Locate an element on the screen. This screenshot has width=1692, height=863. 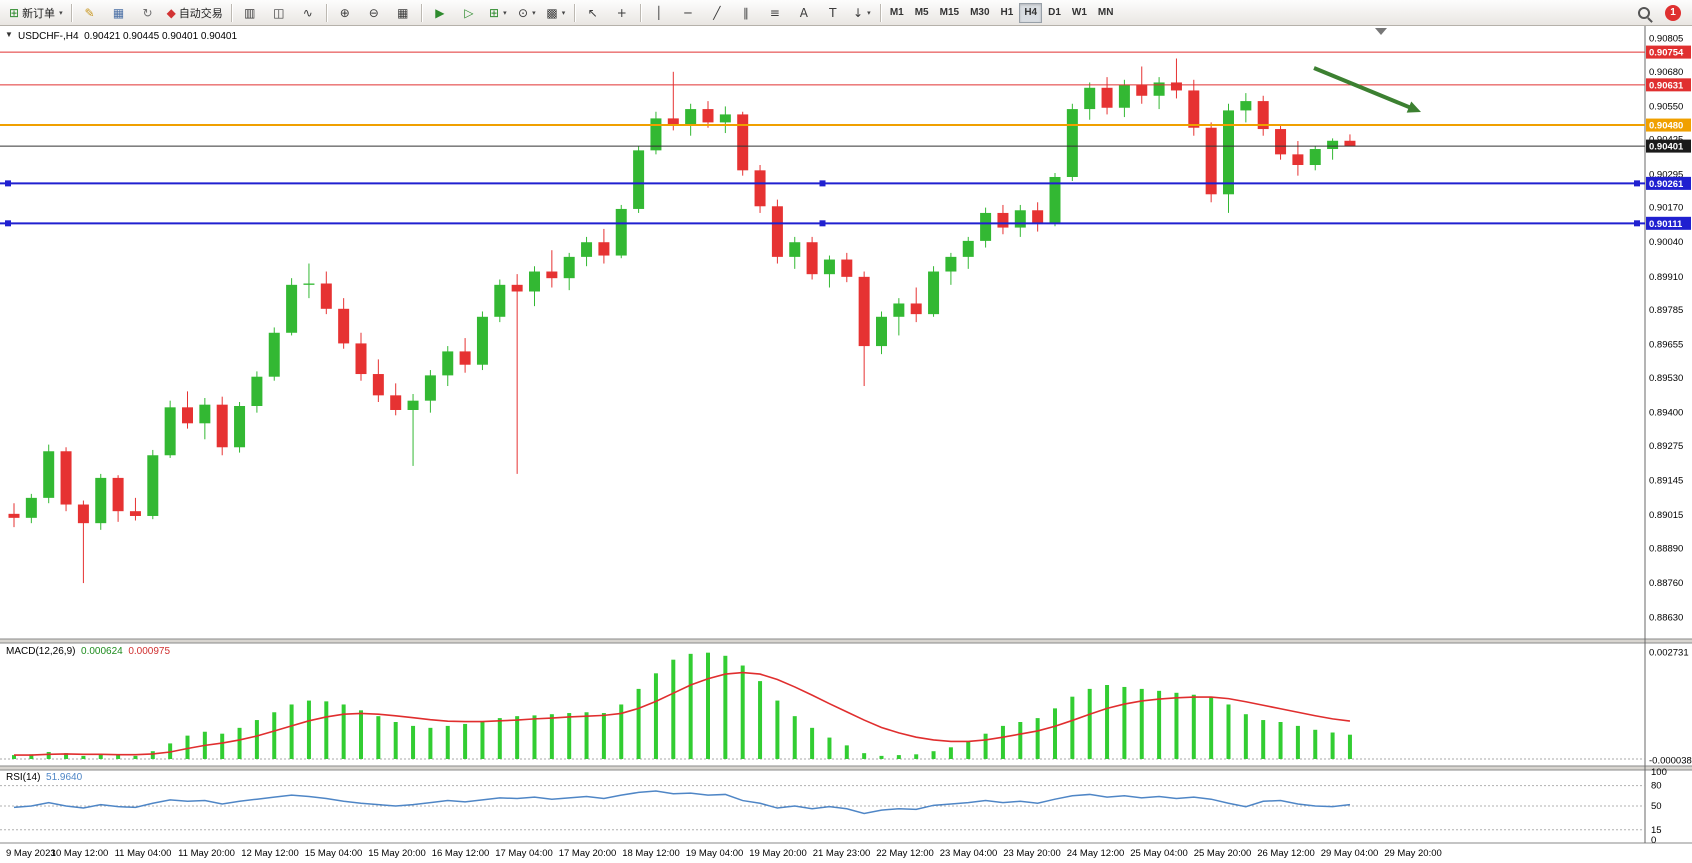
rsi-value: 51.9640 is located at coordinates (64, 777).